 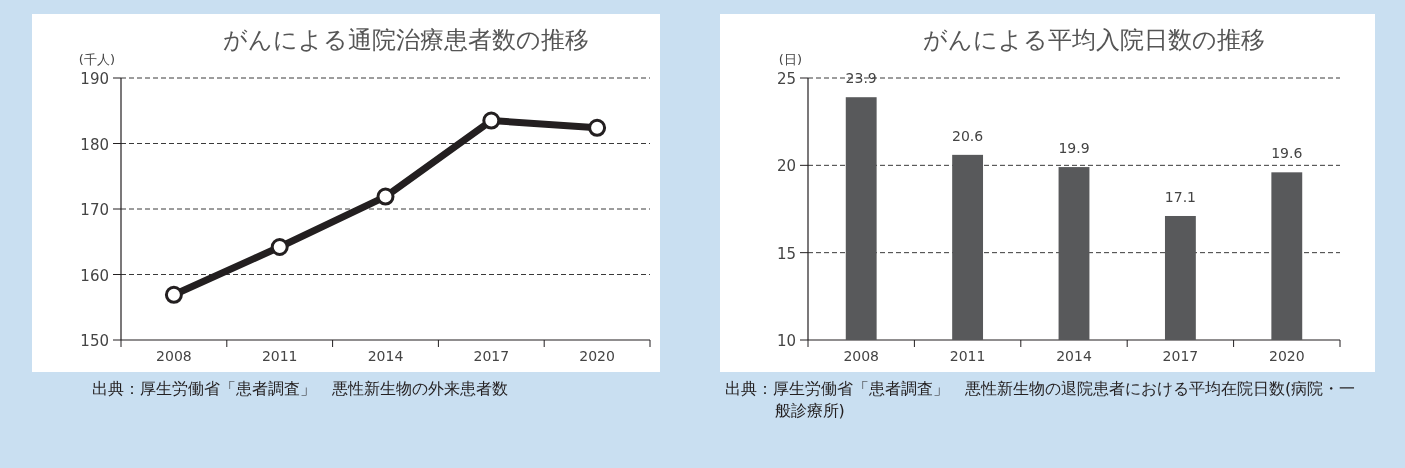 What do you see at coordinates (786, 166) in the screenshot?
I see `y-tick-label: 20` at bounding box center [786, 166].